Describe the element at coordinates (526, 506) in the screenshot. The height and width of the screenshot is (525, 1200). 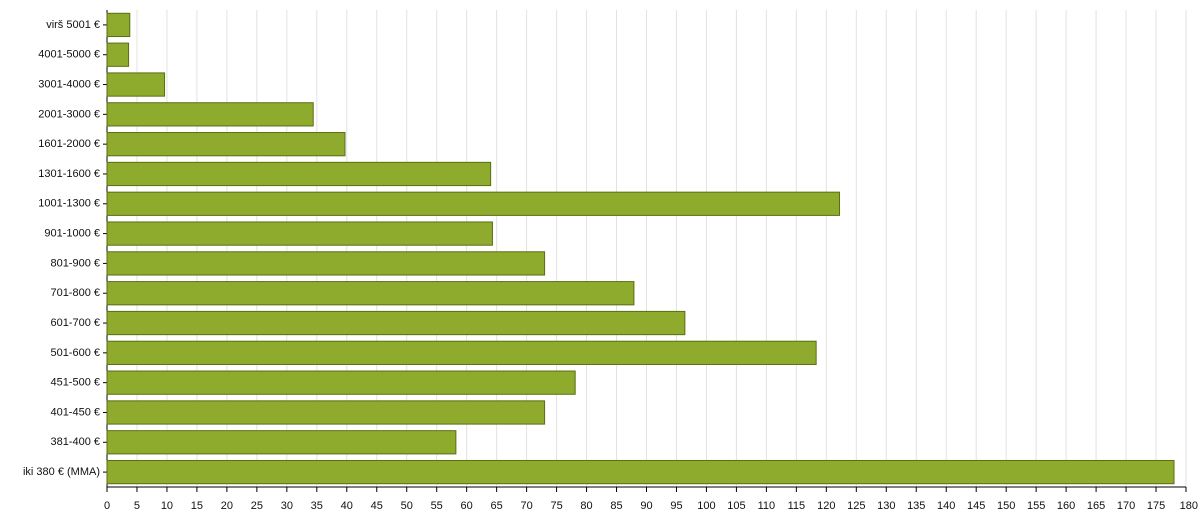
I see `x-tick-label: 70` at that location.